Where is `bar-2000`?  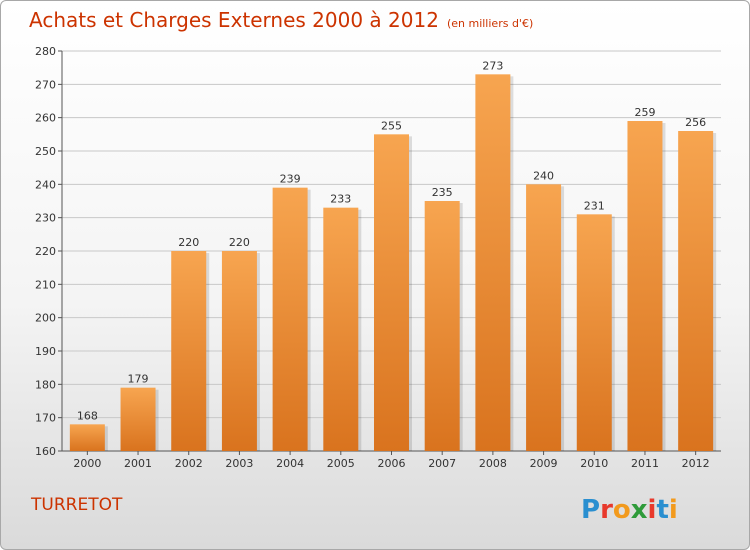
bar-2000 is located at coordinates (87, 437).